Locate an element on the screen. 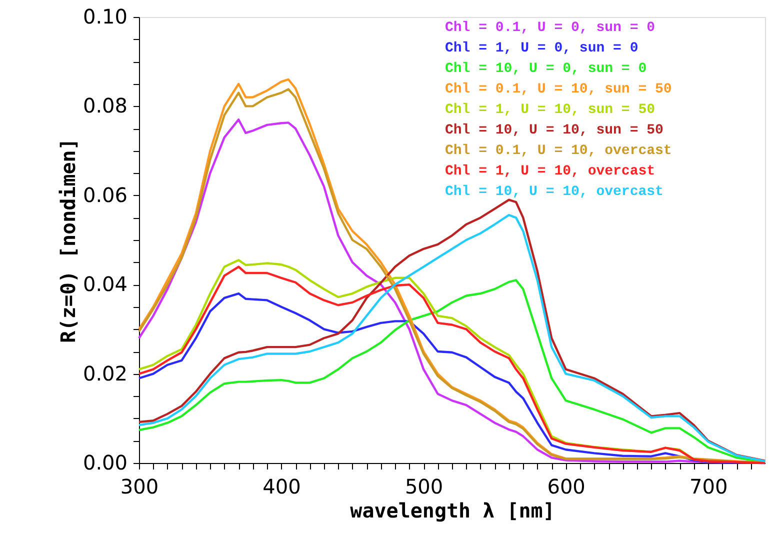  text: Chl = 0.1, U = 0, sun = 0 is located at coordinates (550, 28).